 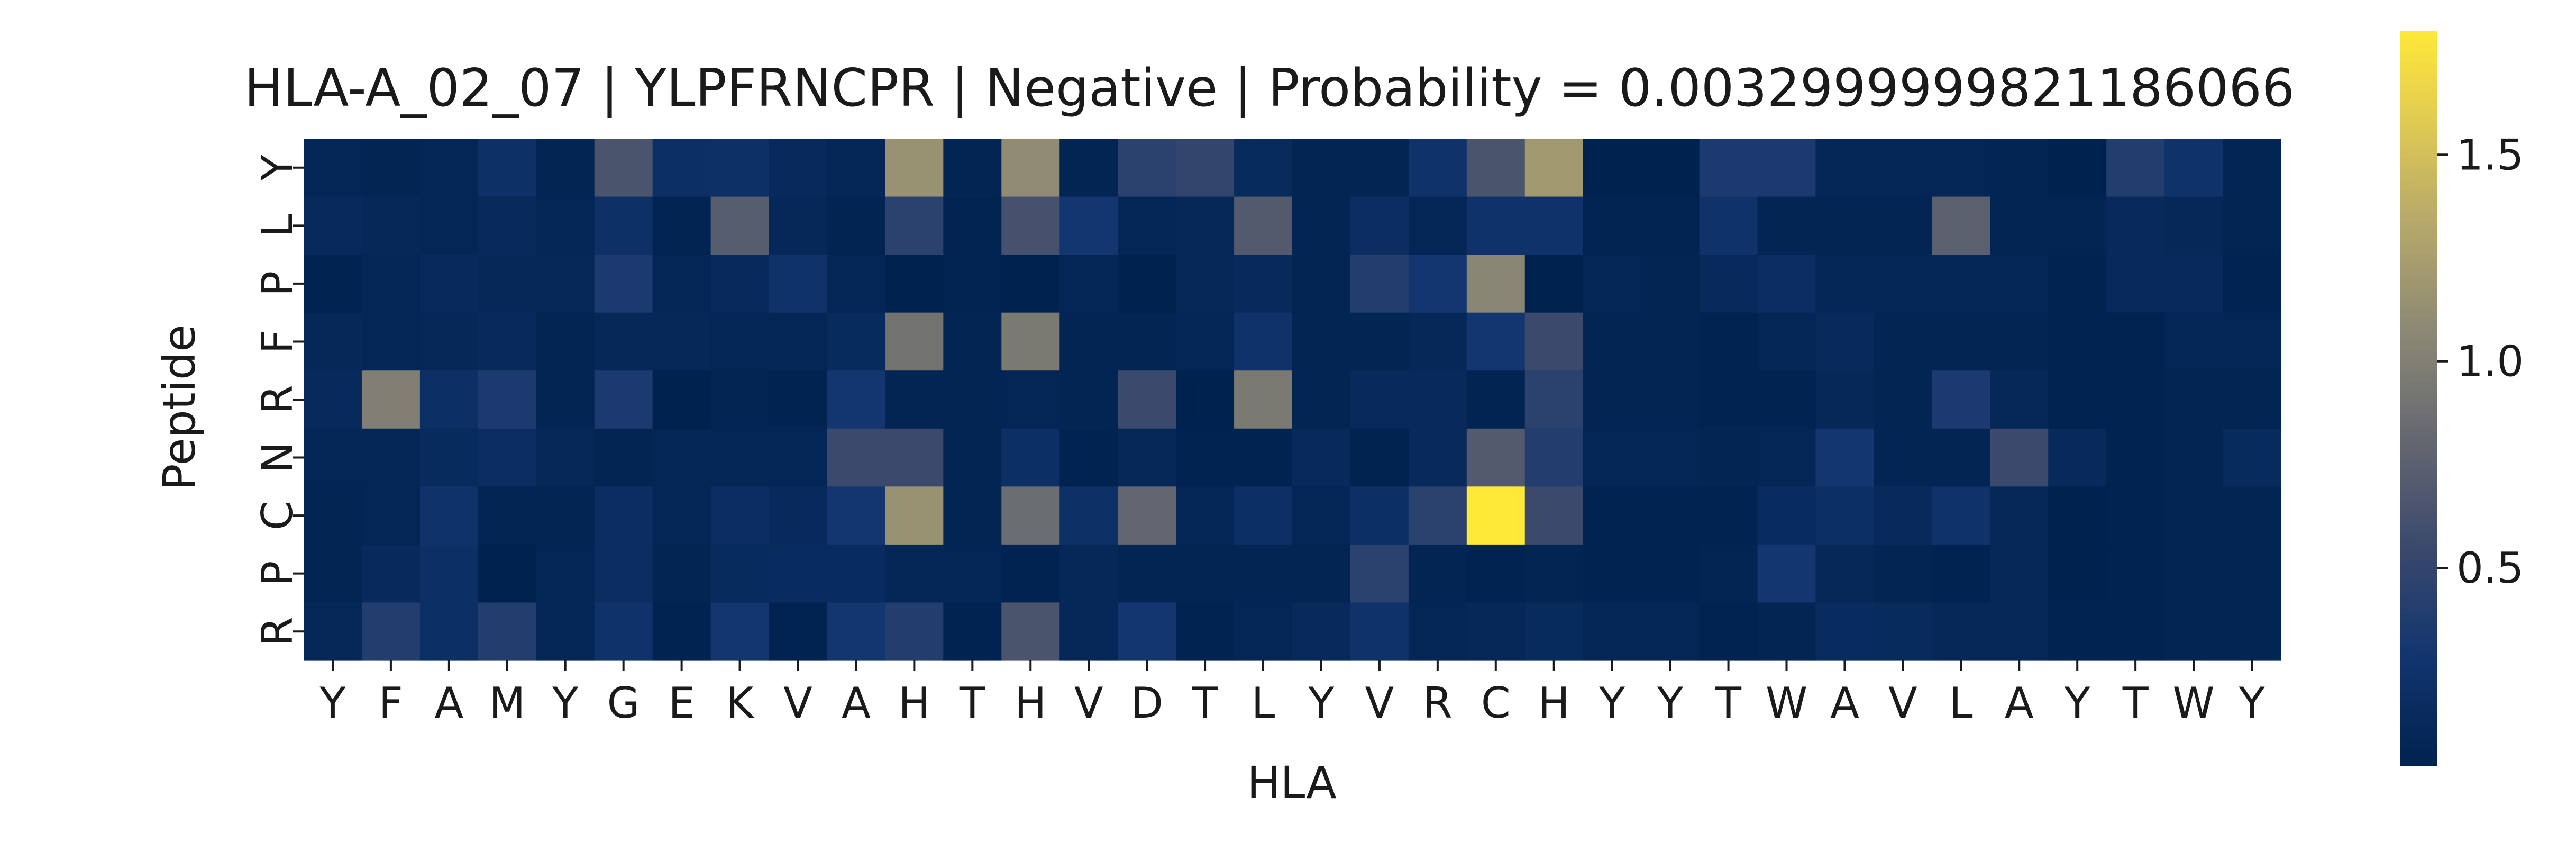 What do you see at coordinates (740, 703) in the screenshot?
I see `x-tick-label: K` at bounding box center [740, 703].